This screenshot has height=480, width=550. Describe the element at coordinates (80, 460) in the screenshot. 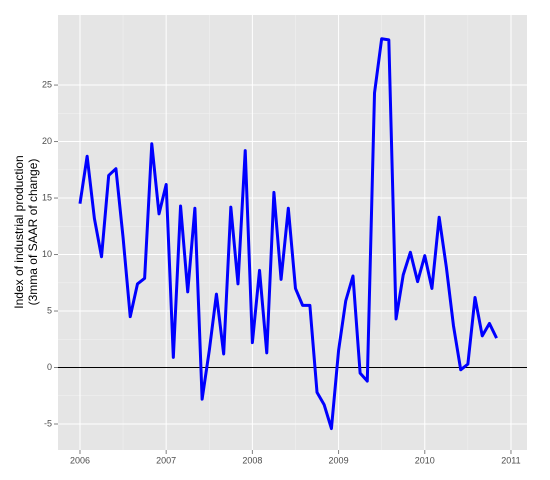

I see `x-tick-label: 2006` at that location.